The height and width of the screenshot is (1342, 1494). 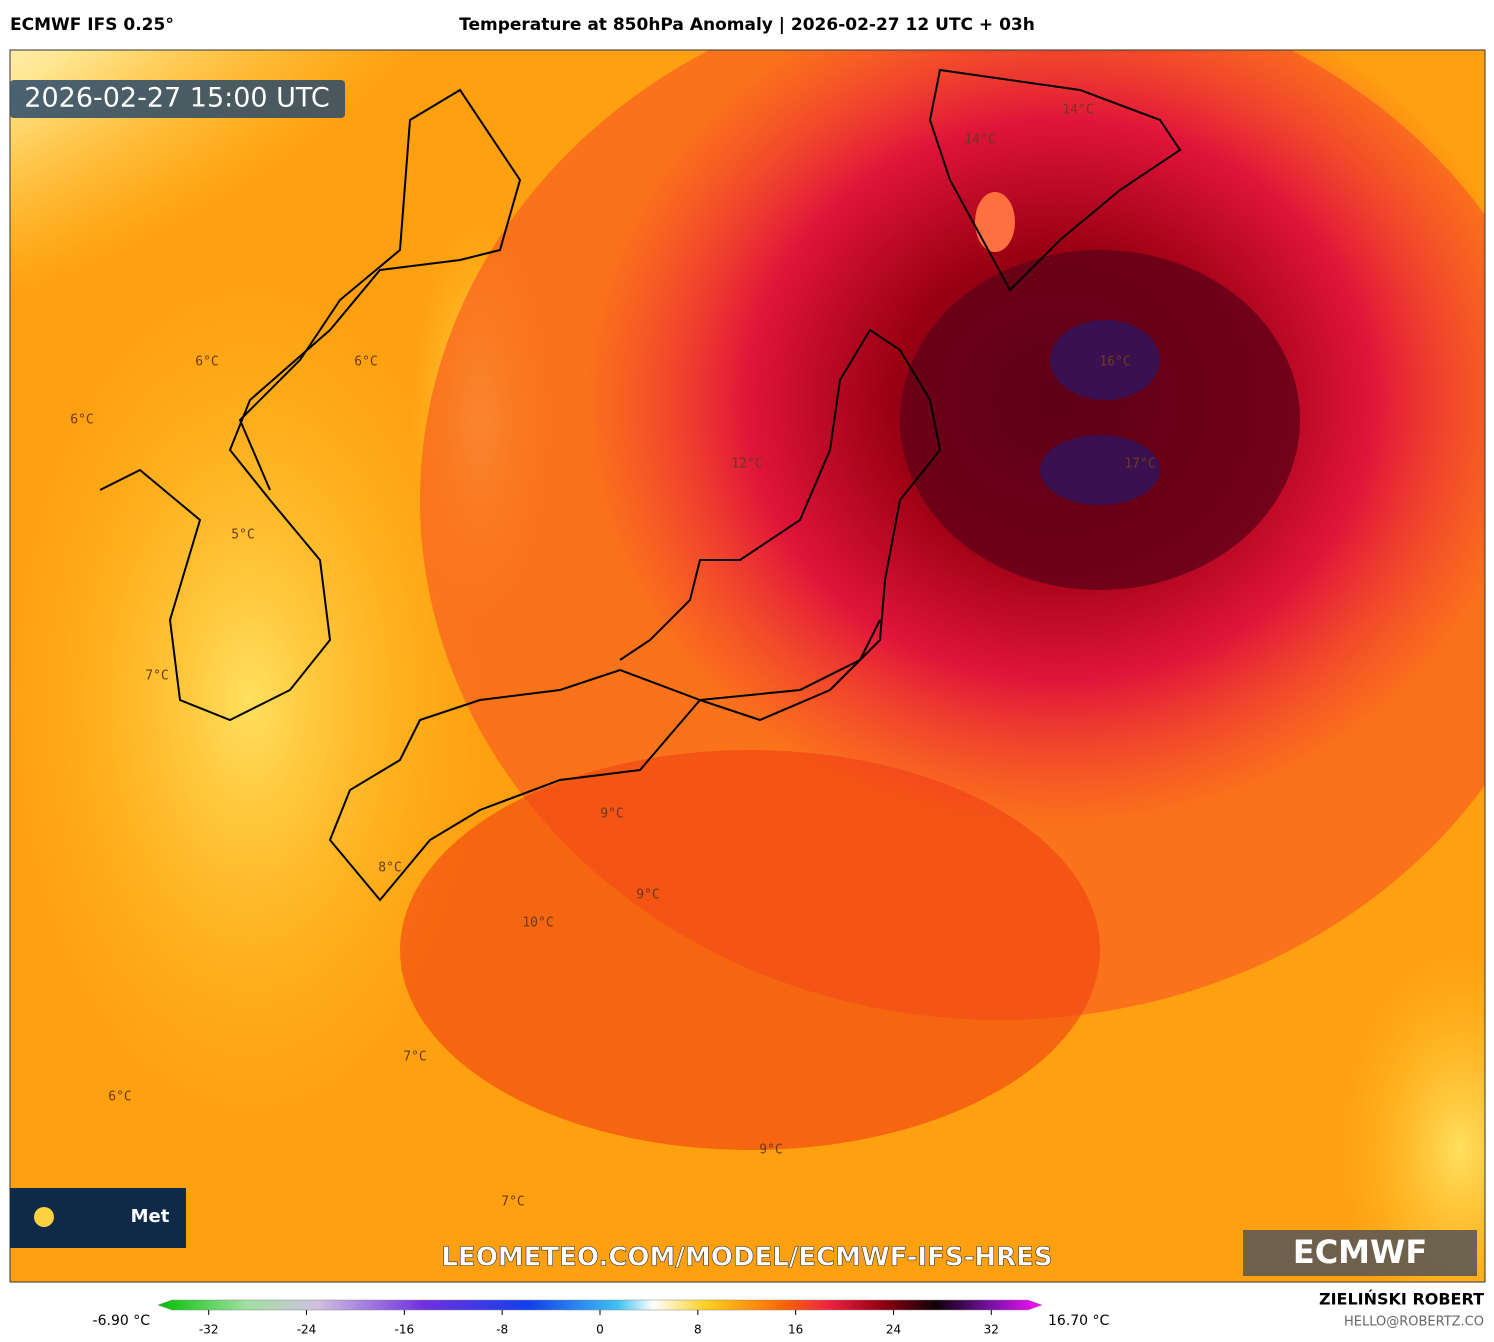 What do you see at coordinates (122, 1321) in the screenshot?
I see `colorbar-min: -6.90 °C` at bounding box center [122, 1321].